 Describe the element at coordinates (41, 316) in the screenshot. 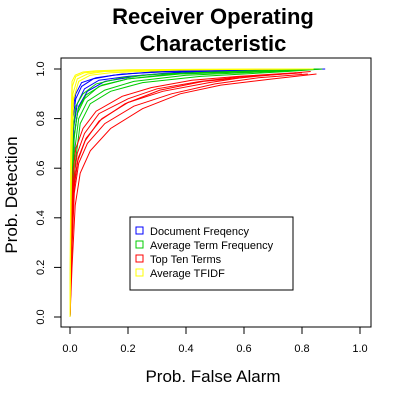

I see `y-tick-label-0: 0.0` at that location.